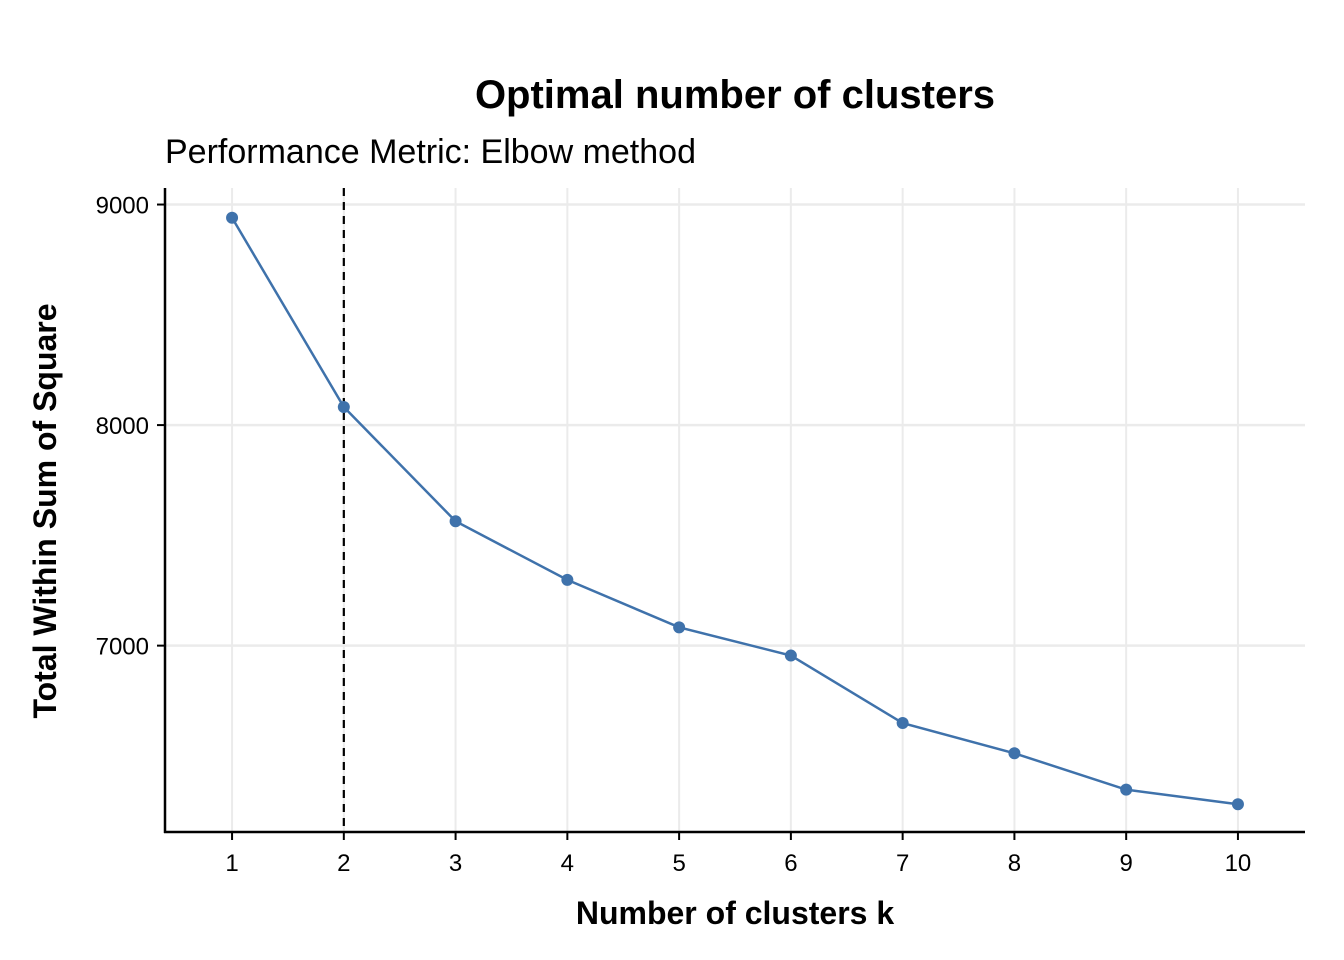  What do you see at coordinates (1014, 863) in the screenshot?
I see `x-tick-label: 8` at bounding box center [1014, 863].